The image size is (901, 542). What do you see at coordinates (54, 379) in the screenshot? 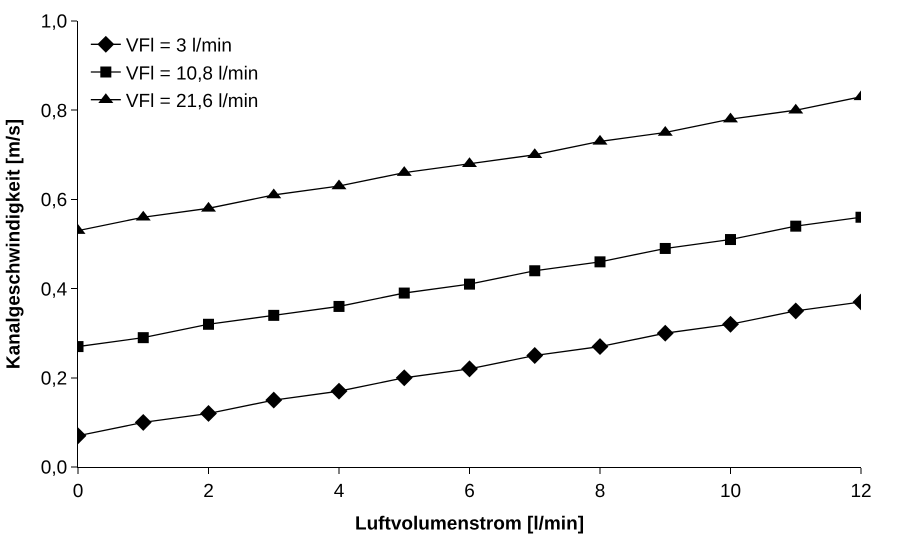
I see `y-tick-label: 0,2` at bounding box center [54, 379].